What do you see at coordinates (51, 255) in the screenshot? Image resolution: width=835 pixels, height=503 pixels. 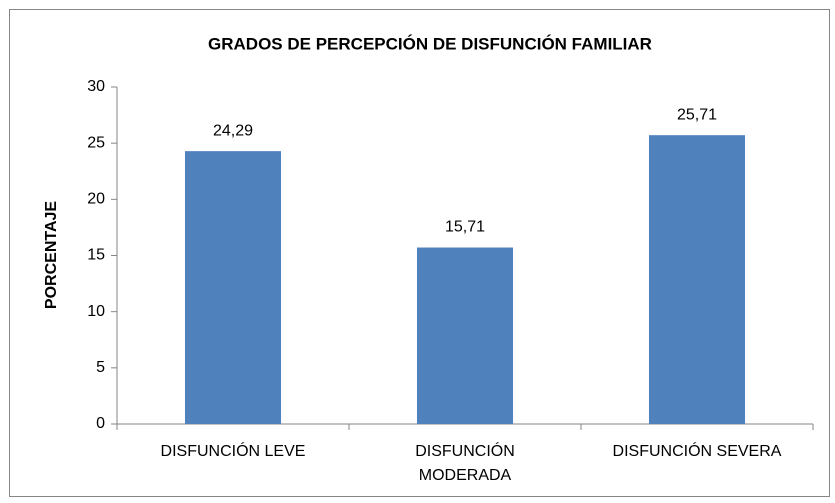 I see `y-axis-label: PORCENTAJE` at bounding box center [51, 255].